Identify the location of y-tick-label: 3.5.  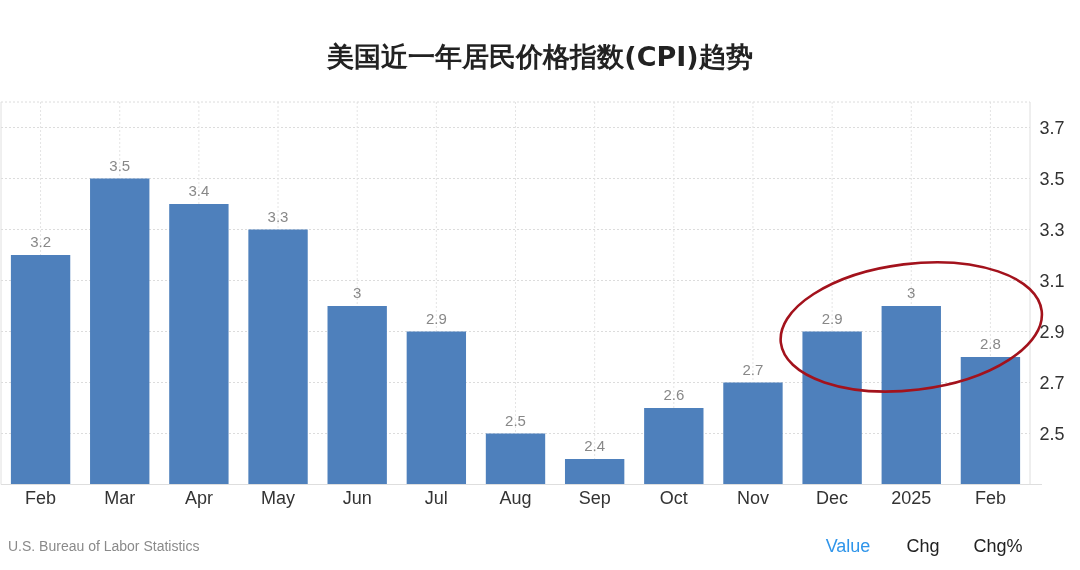
(1052, 178).